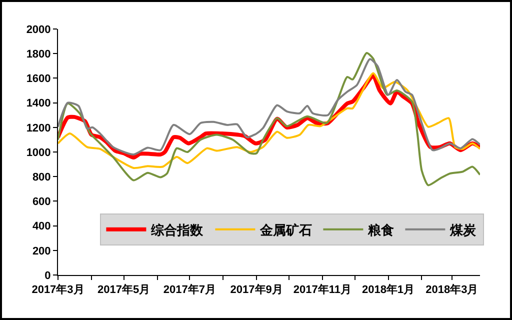 This screenshot has width=512, height=320. I want to click on x-tick-label: 2018年3月, so click(452, 289).